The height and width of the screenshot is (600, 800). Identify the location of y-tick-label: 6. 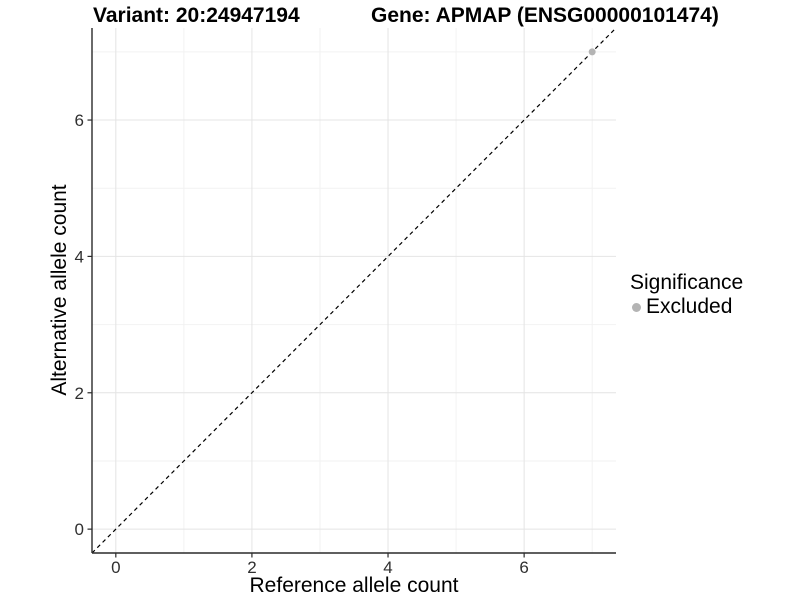
(79, 120).